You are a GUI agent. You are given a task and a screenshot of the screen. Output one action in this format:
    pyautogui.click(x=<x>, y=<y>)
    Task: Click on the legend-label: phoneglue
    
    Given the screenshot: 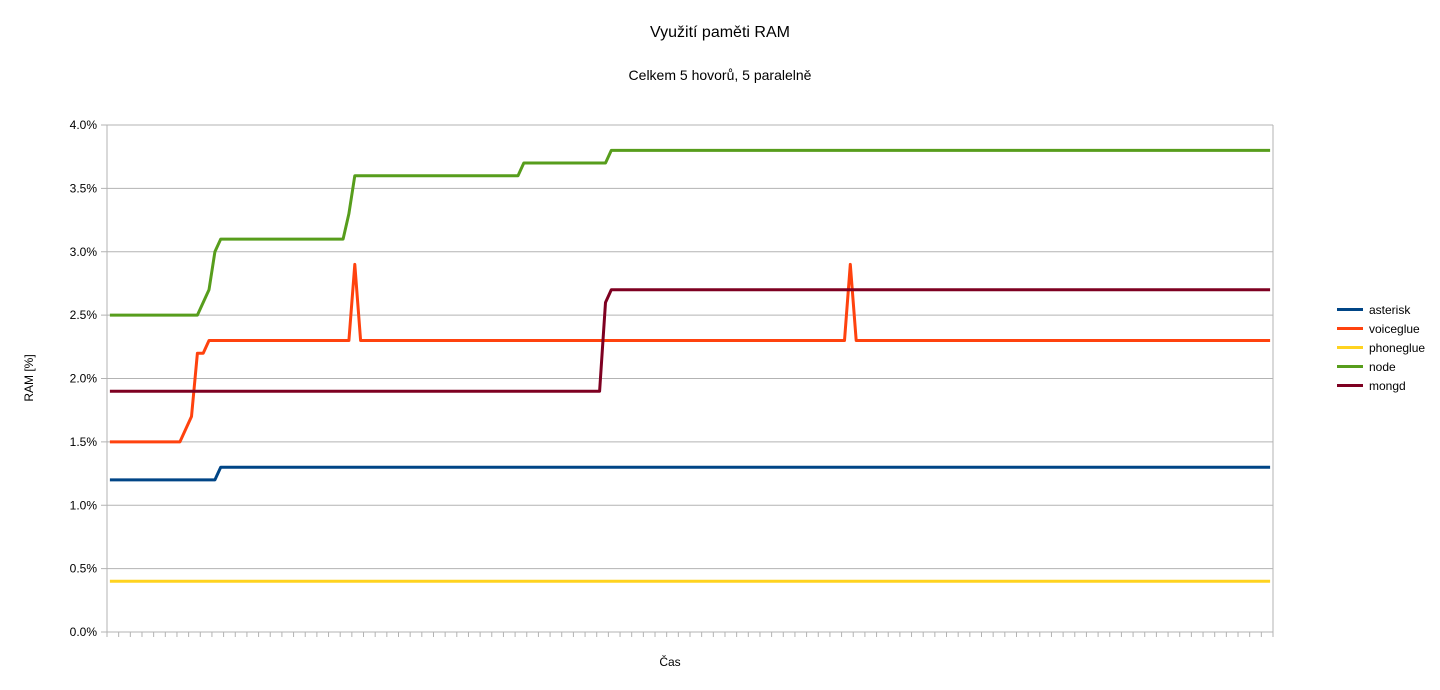 What is the action you would take?
    pyautogui.click(x=1397, y=347)
    